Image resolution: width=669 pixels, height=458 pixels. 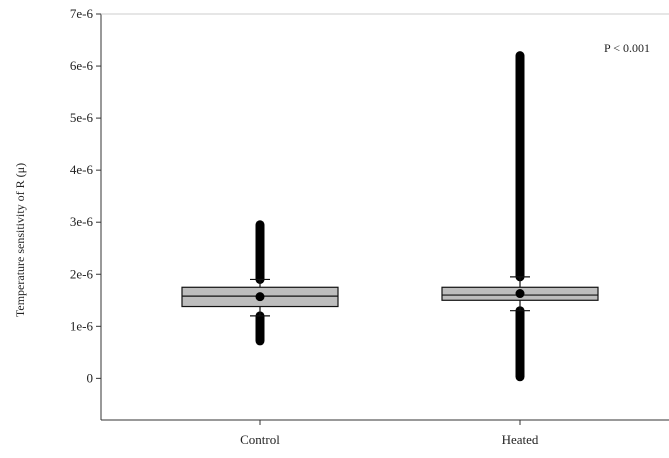 I want to click on y-tick-label: 4e-6, so click(x=82, y=169).